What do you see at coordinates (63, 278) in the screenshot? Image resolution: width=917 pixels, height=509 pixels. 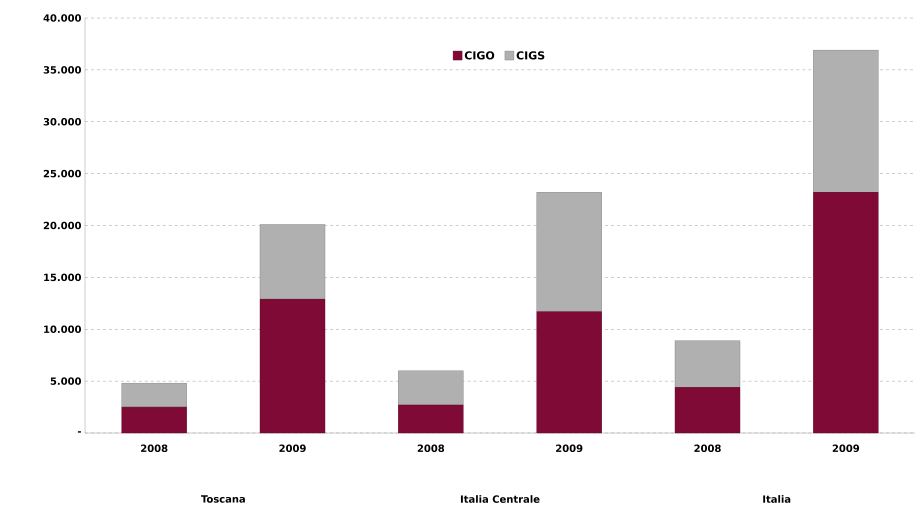 I see `y-tick-label: 15.000` at bounding box center [63, 278].